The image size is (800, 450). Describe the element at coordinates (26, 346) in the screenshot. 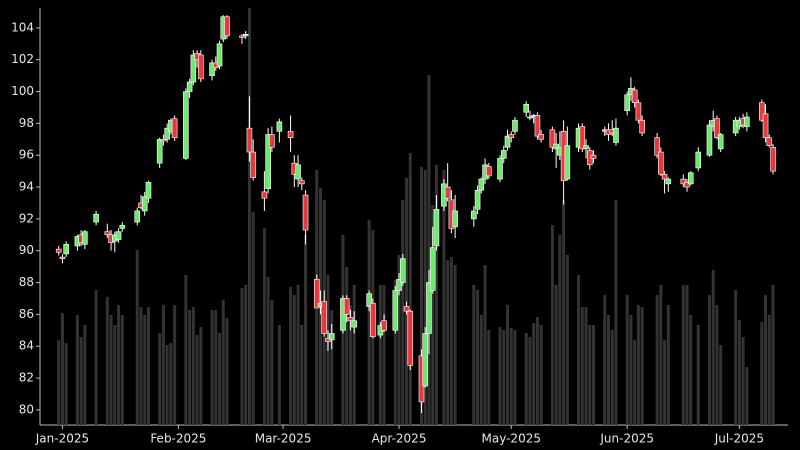

I see `y-tick-label: 84` at that location.